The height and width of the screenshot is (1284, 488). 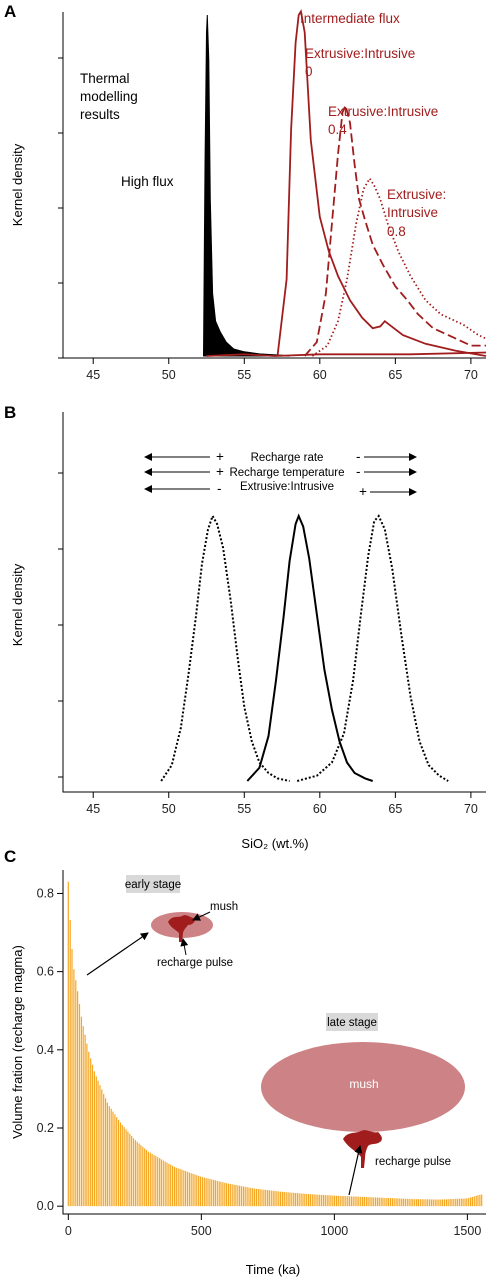 I want to click on row2-left-sign: +, so click(x=220, y=471).